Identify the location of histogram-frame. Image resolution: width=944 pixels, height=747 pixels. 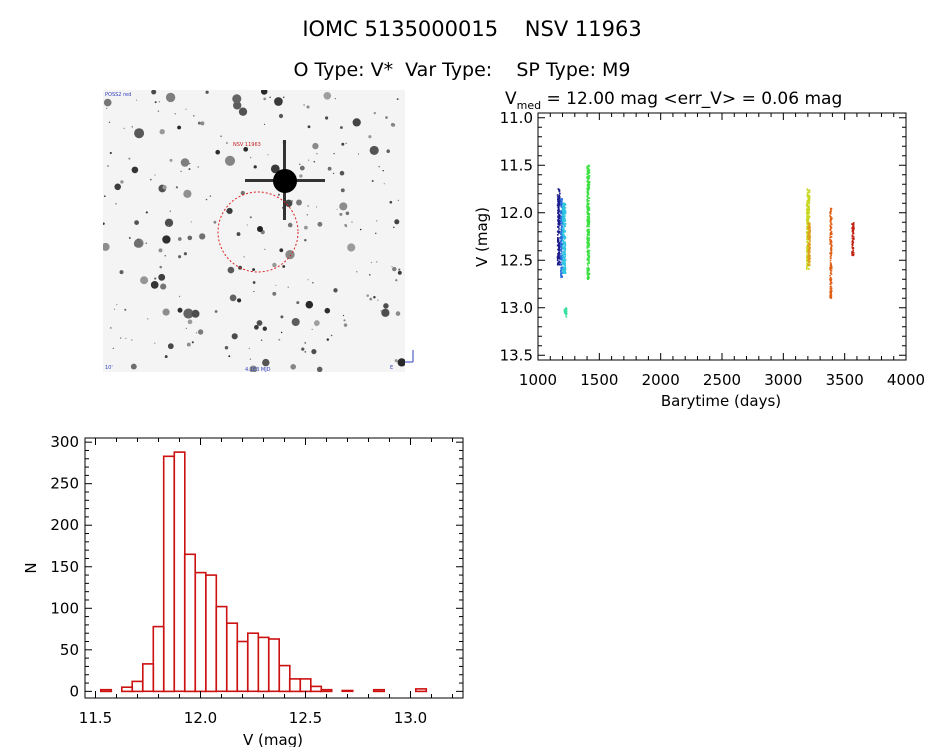
(274, 568).